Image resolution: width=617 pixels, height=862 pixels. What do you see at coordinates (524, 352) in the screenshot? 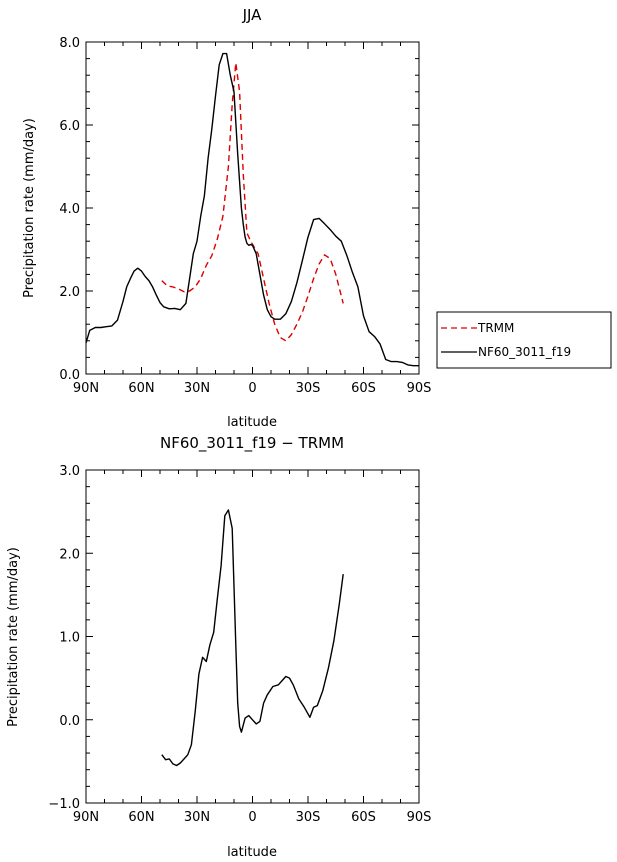
I see `legend-label-model: NF60_3011_f19` at bounding box center [524, 352].